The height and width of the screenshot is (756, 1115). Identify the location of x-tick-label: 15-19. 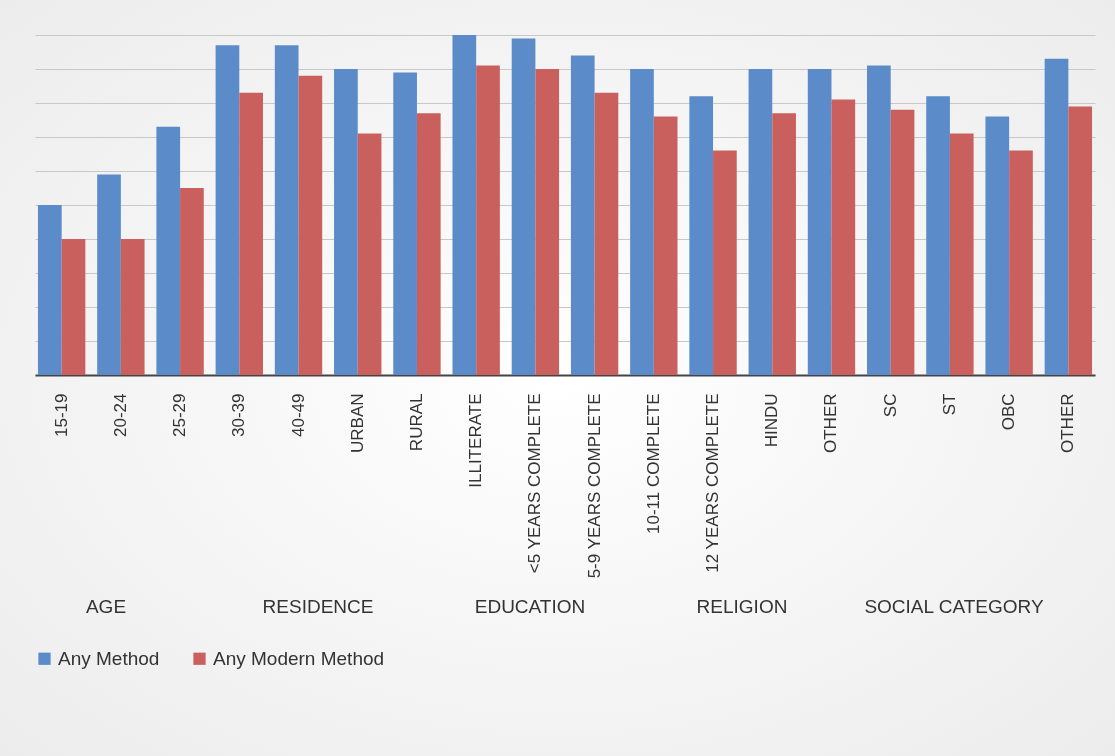
(61, 415).